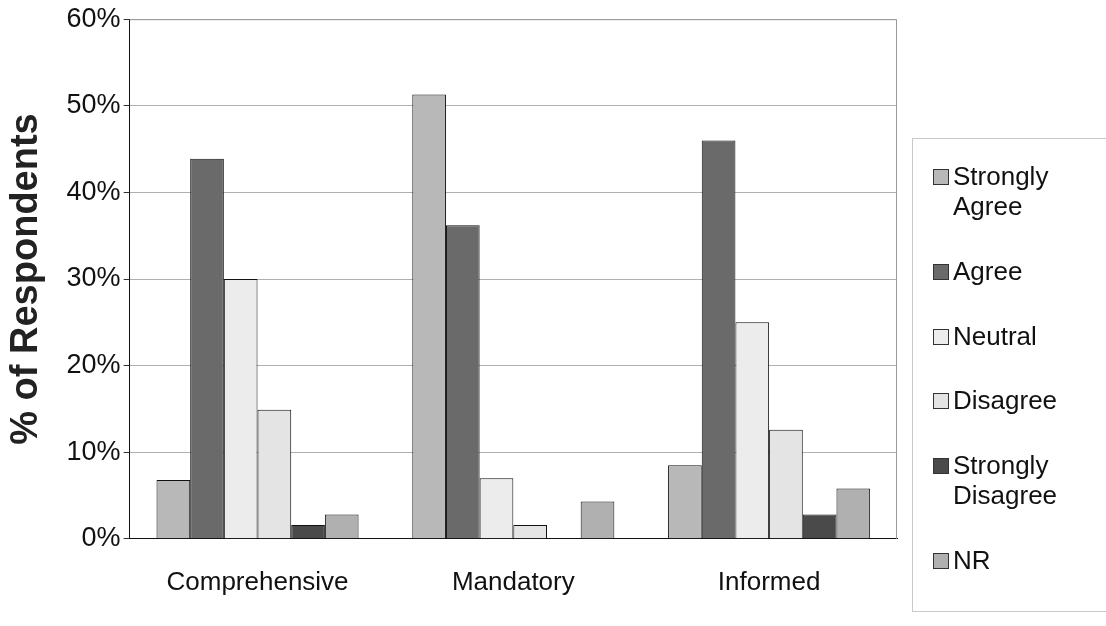 The height and width of the screenshot is (626, 1106). What do you see at coordinates (1001, 191) in the screenshot?
I see `legend-label: Strongly Agree` at bounding box center [1001, 191].